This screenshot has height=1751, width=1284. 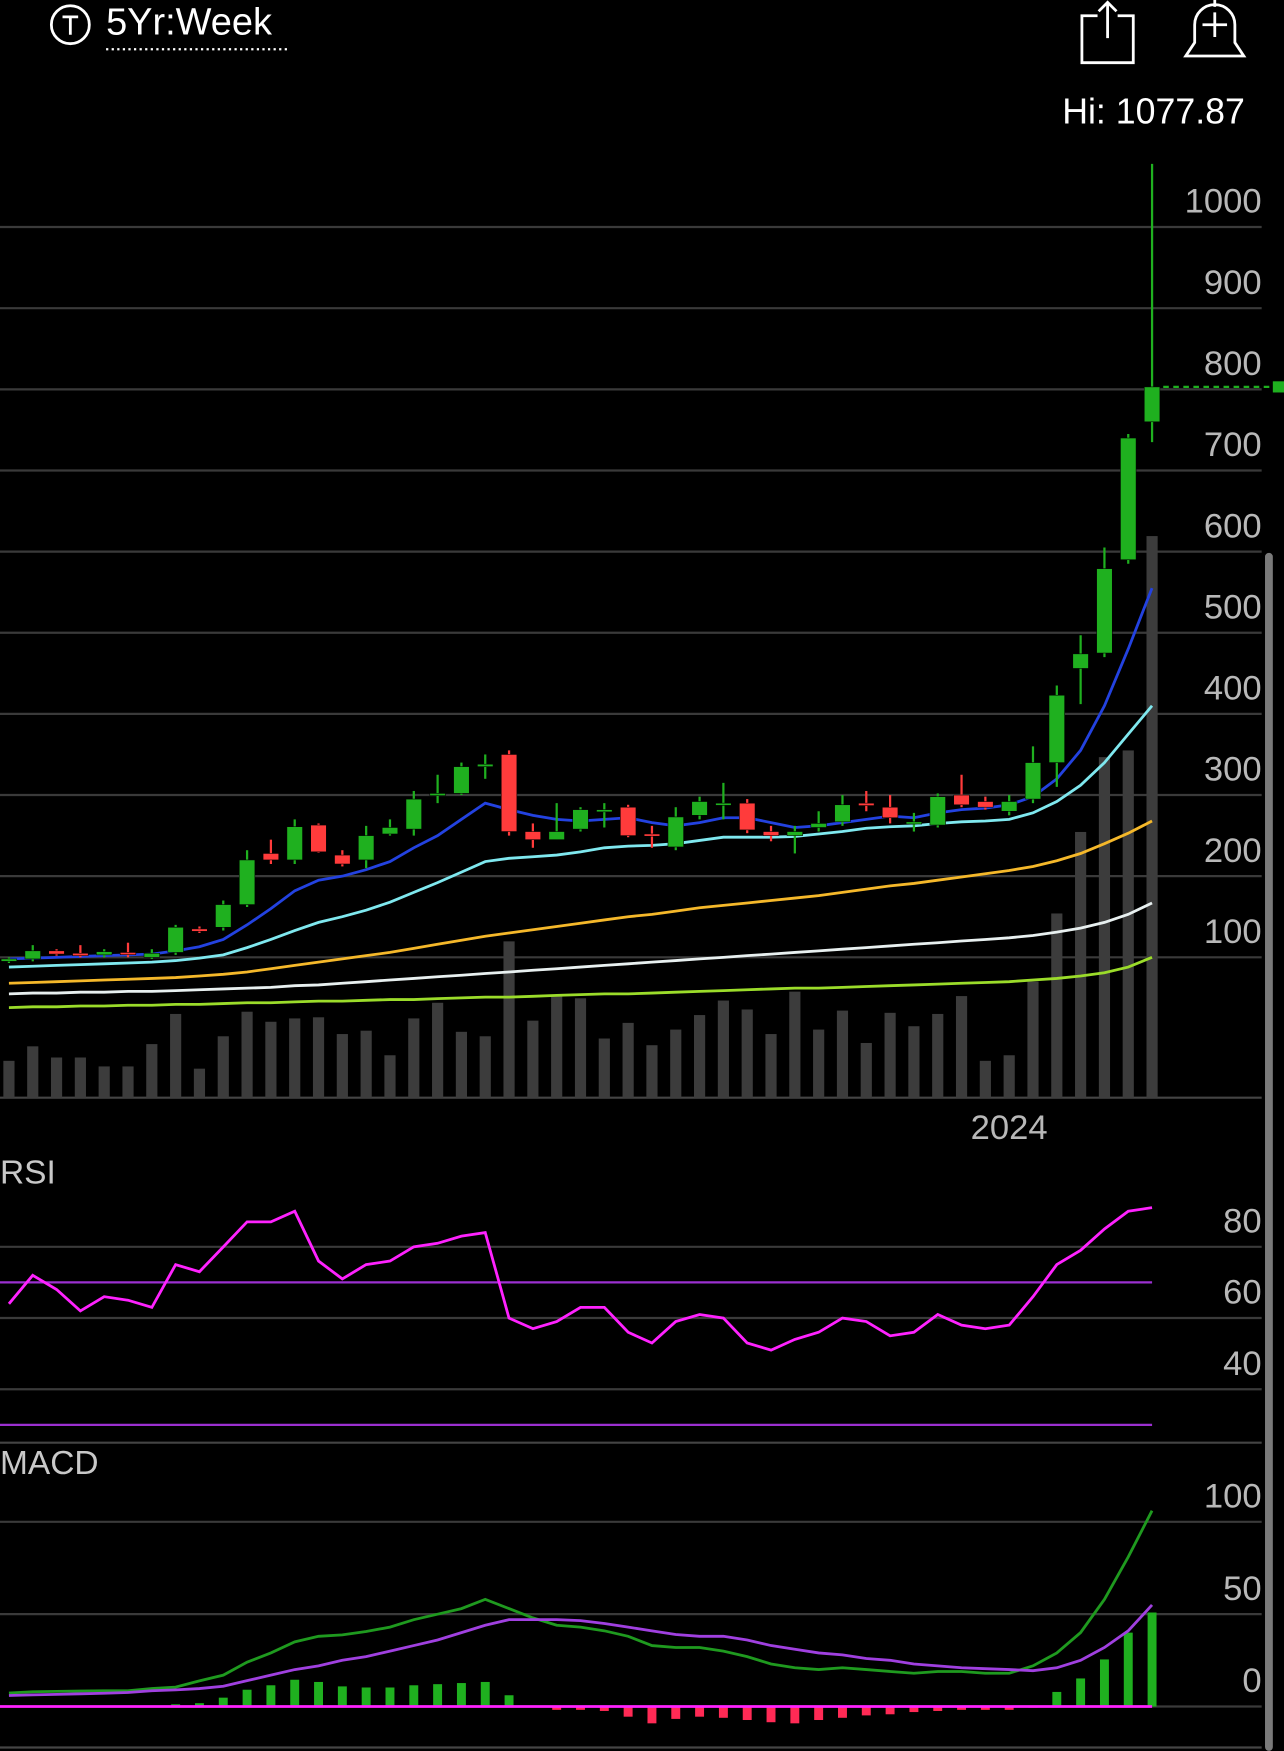 What do you see at coordinates (1233, 770) in the screenshot?
I see `y-tick-label: 300` at bounding box center [1233, 770].